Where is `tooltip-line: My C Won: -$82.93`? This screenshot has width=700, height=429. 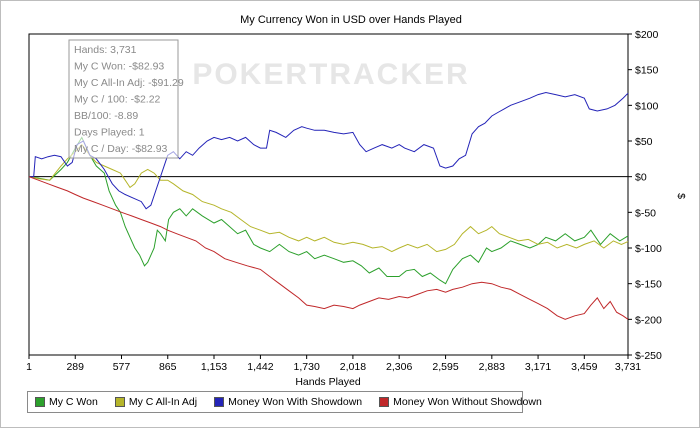
tooltip-line: My C Won: -$82.93 is located at coordinates (119, 67).